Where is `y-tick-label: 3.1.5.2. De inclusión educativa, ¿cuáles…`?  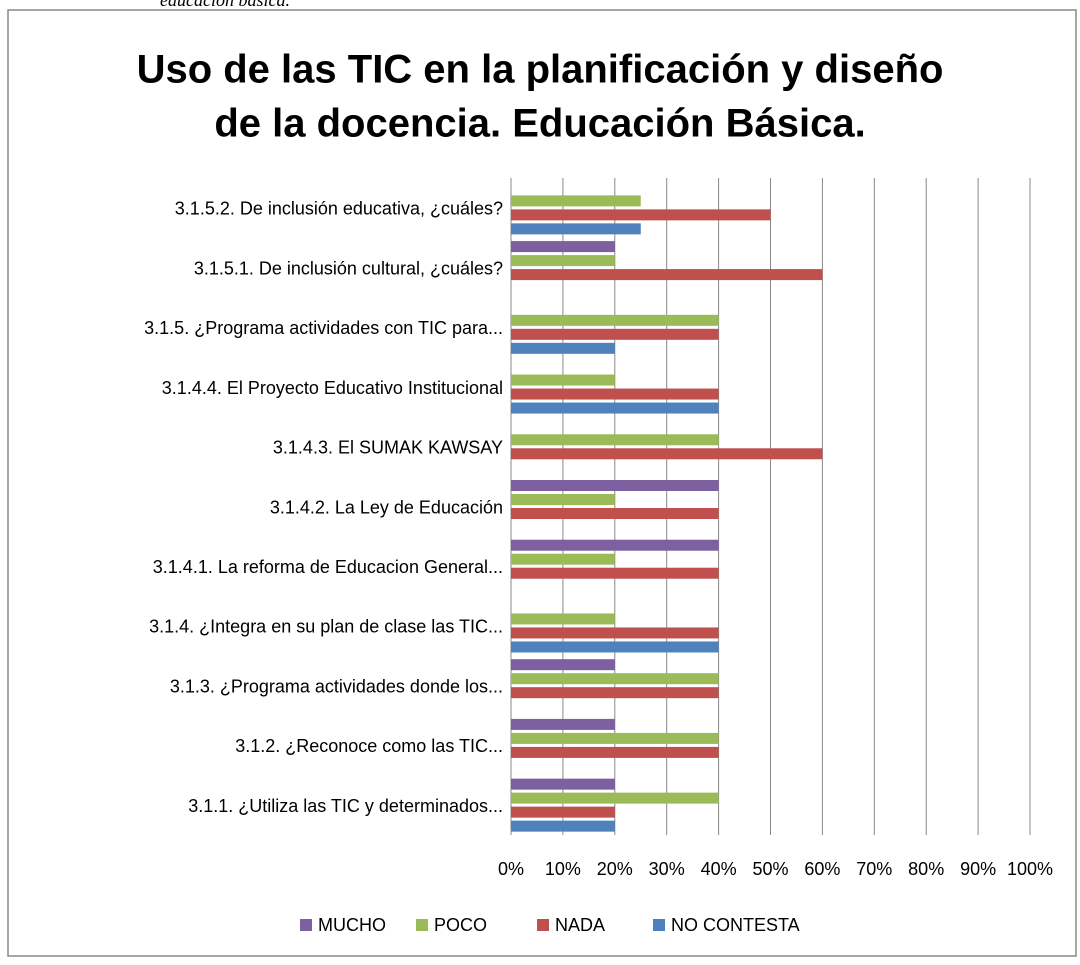 y-tick-label: 3.1.5.2. De inclusión educativa, ¿cuáles… is located at coordinates (339, 209).